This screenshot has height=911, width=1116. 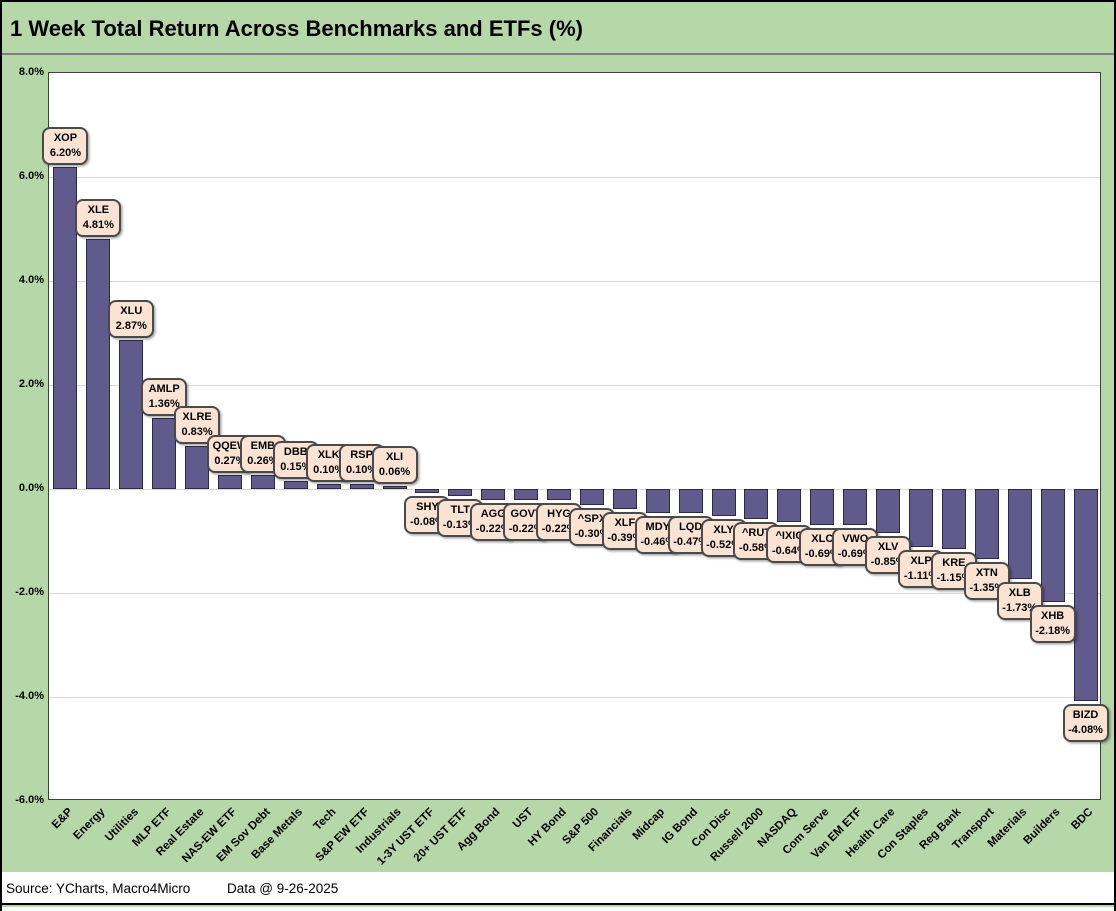 I want to click on callout-ticker: HYG, so click(x=559, y=514).